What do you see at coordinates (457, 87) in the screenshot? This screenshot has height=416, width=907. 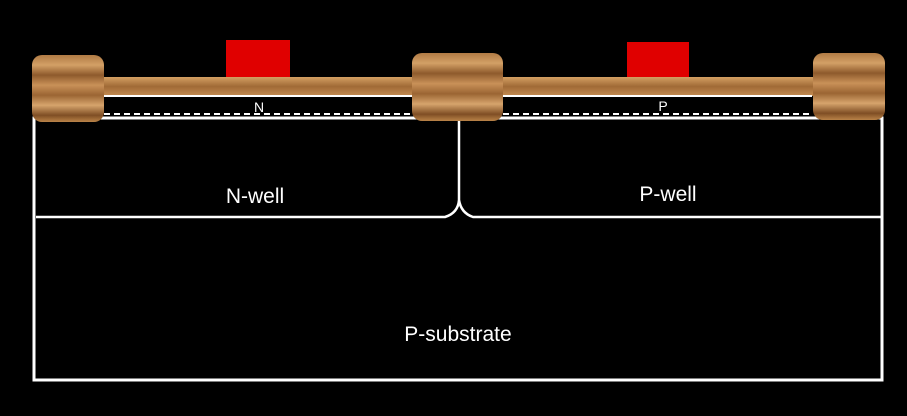 I see `field-oxide-middle` at bounding box center [457, 87].